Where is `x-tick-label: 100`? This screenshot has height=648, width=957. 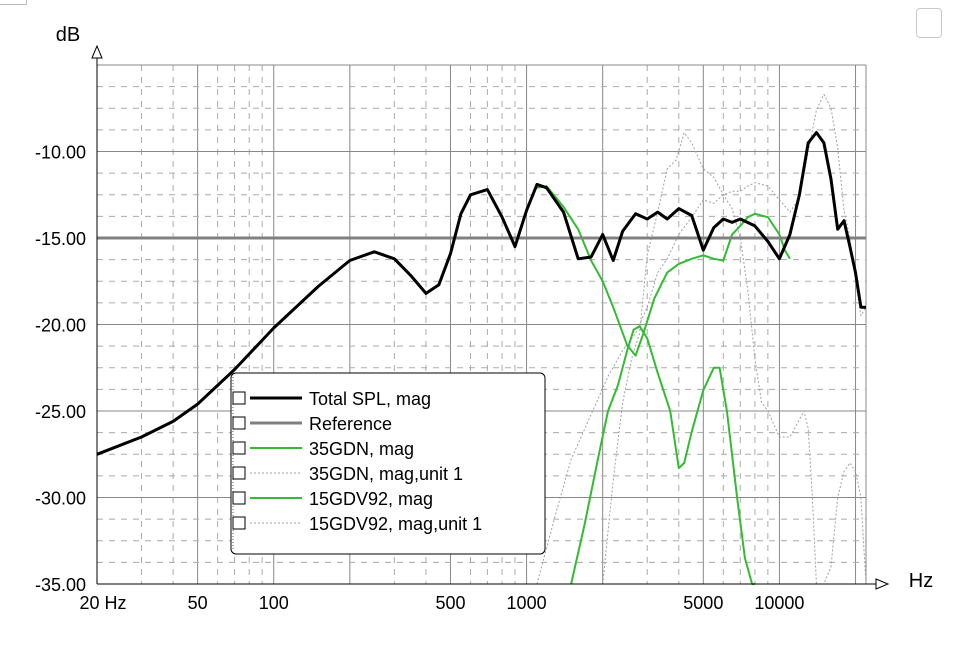
x-tick-label: 100 is located at coordinates (274, 603).